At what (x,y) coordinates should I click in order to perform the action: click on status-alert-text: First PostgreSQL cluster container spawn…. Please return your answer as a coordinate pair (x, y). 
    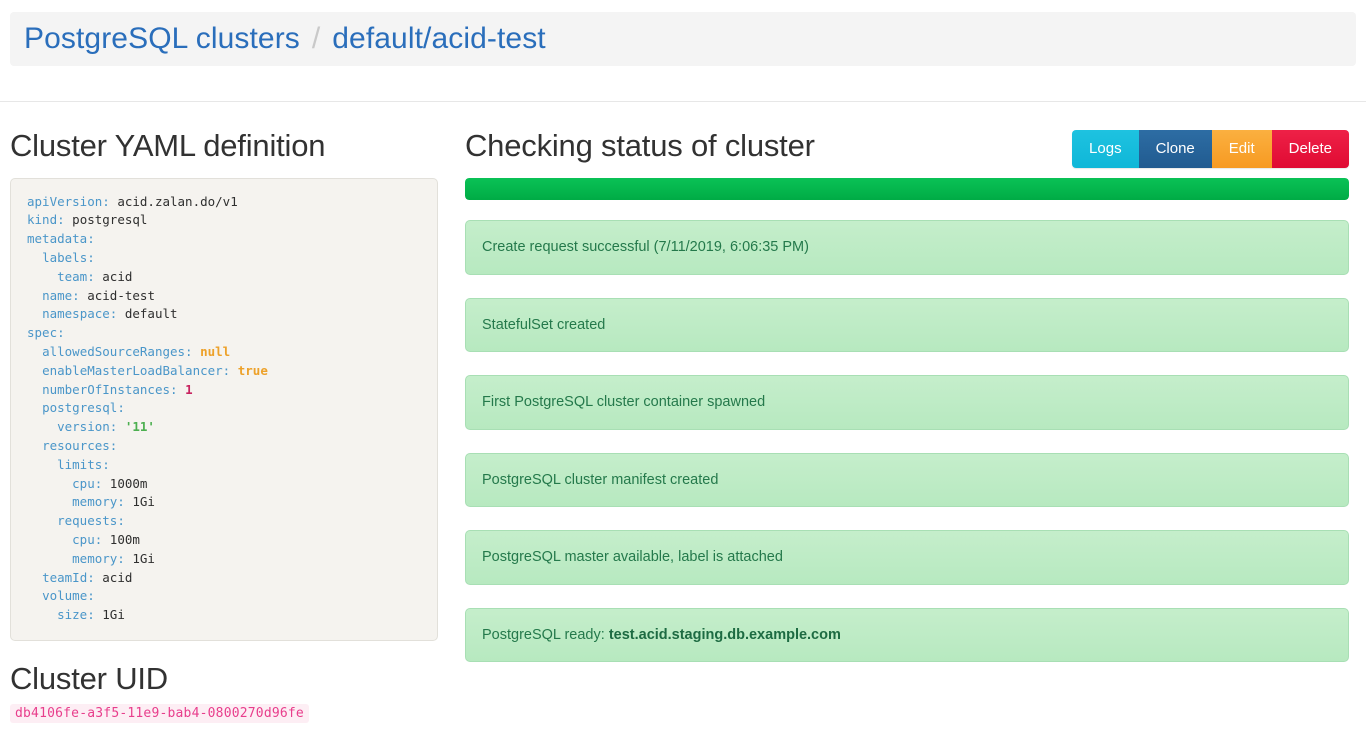
    Looking at the image, I should click on (624, 402).